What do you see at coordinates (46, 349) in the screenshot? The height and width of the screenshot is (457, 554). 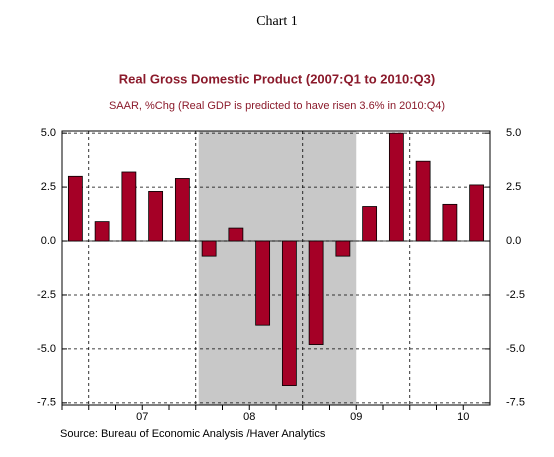 I see `y-tick-label: -5.0` at bounding box center [46, 349].